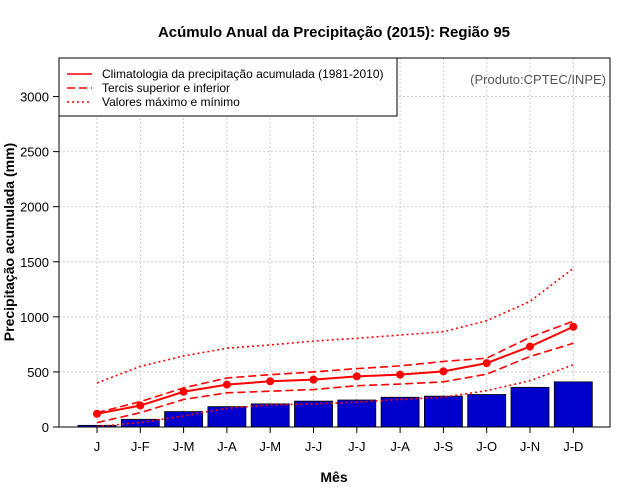 The height and width of the screenshot is (500, 640). I want to click on x-tick-label: J-F, so click(140, 446).